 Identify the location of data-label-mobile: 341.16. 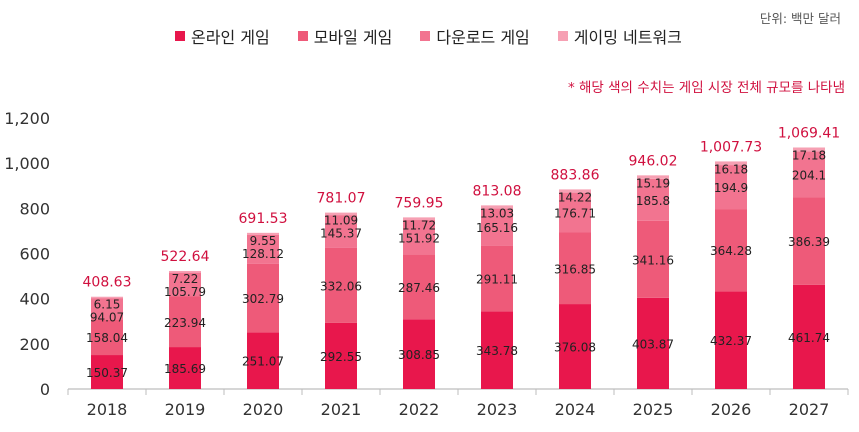
(653, 260).